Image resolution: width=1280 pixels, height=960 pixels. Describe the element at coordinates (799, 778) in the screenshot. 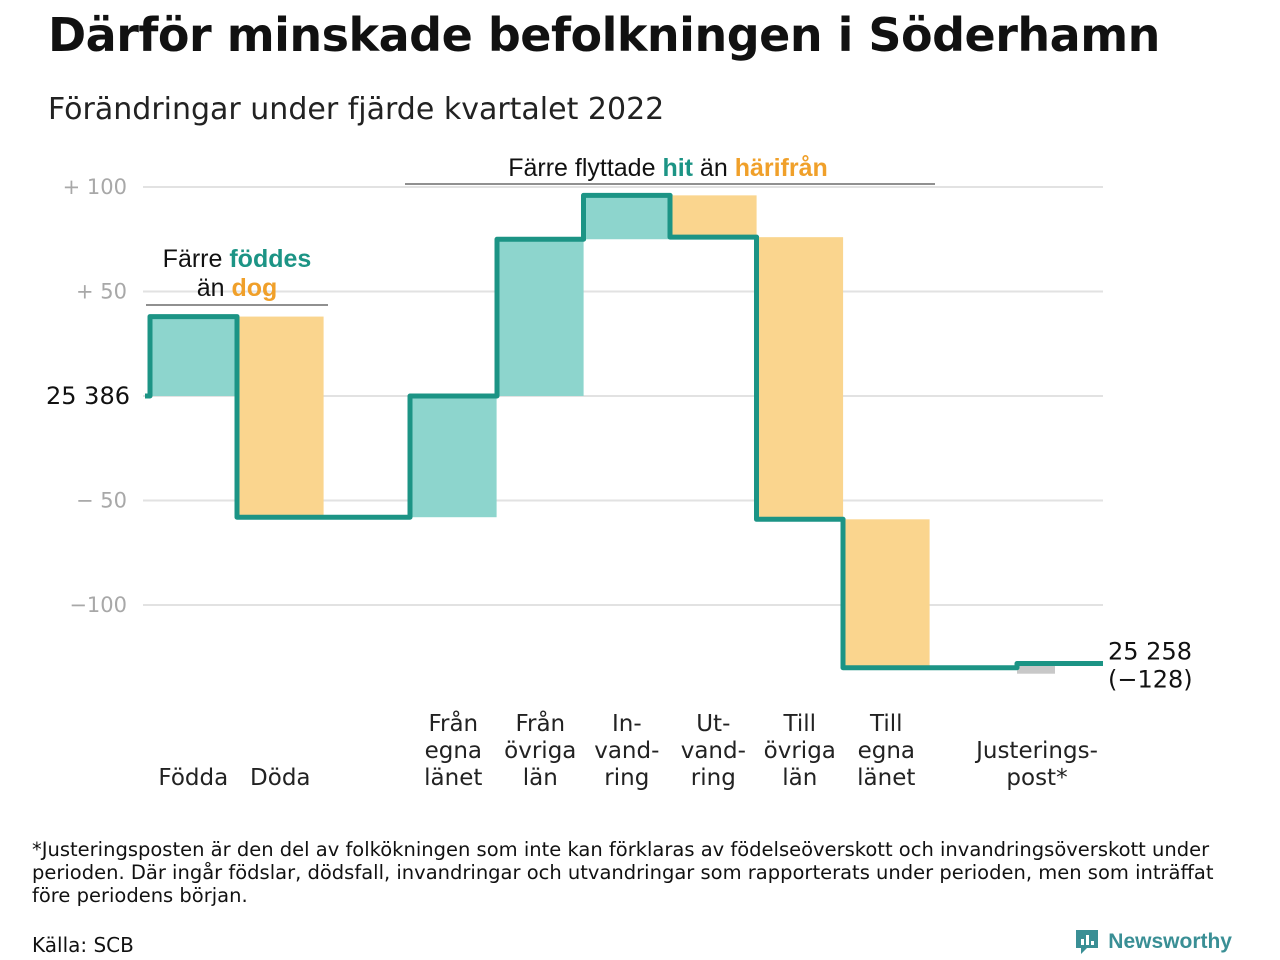

I see `category-label-to-other-counties: län` at that location.